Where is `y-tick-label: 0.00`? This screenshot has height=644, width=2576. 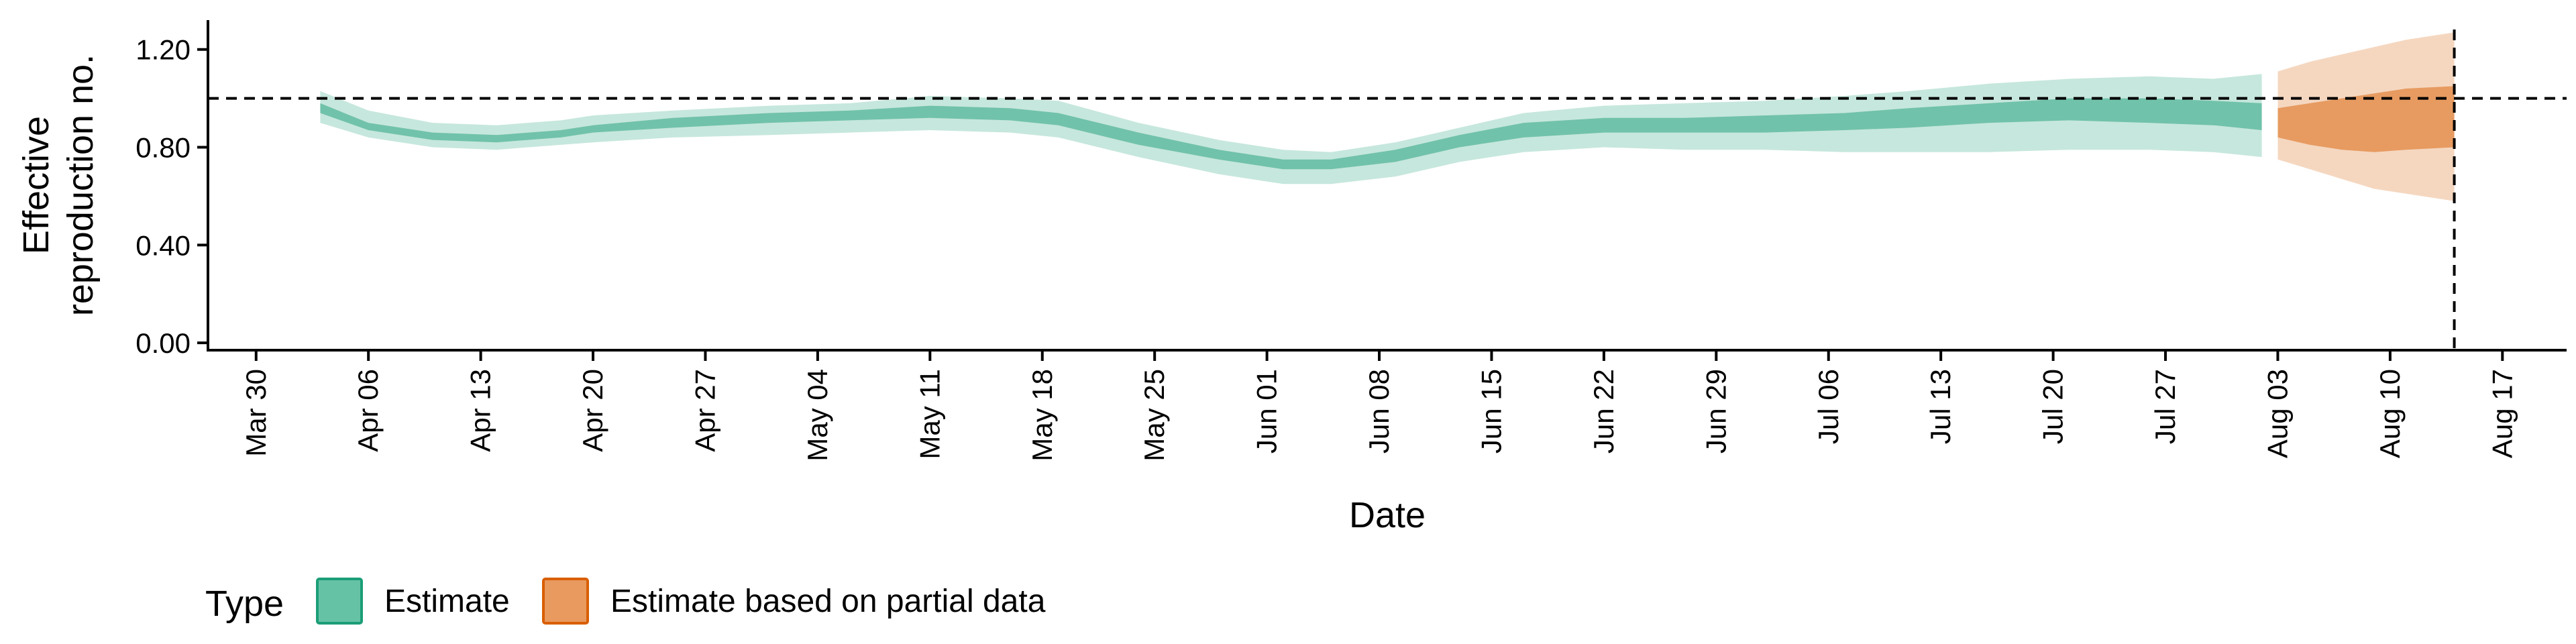
y-tick-label: 0.00 is located at coordinates (163, 343).